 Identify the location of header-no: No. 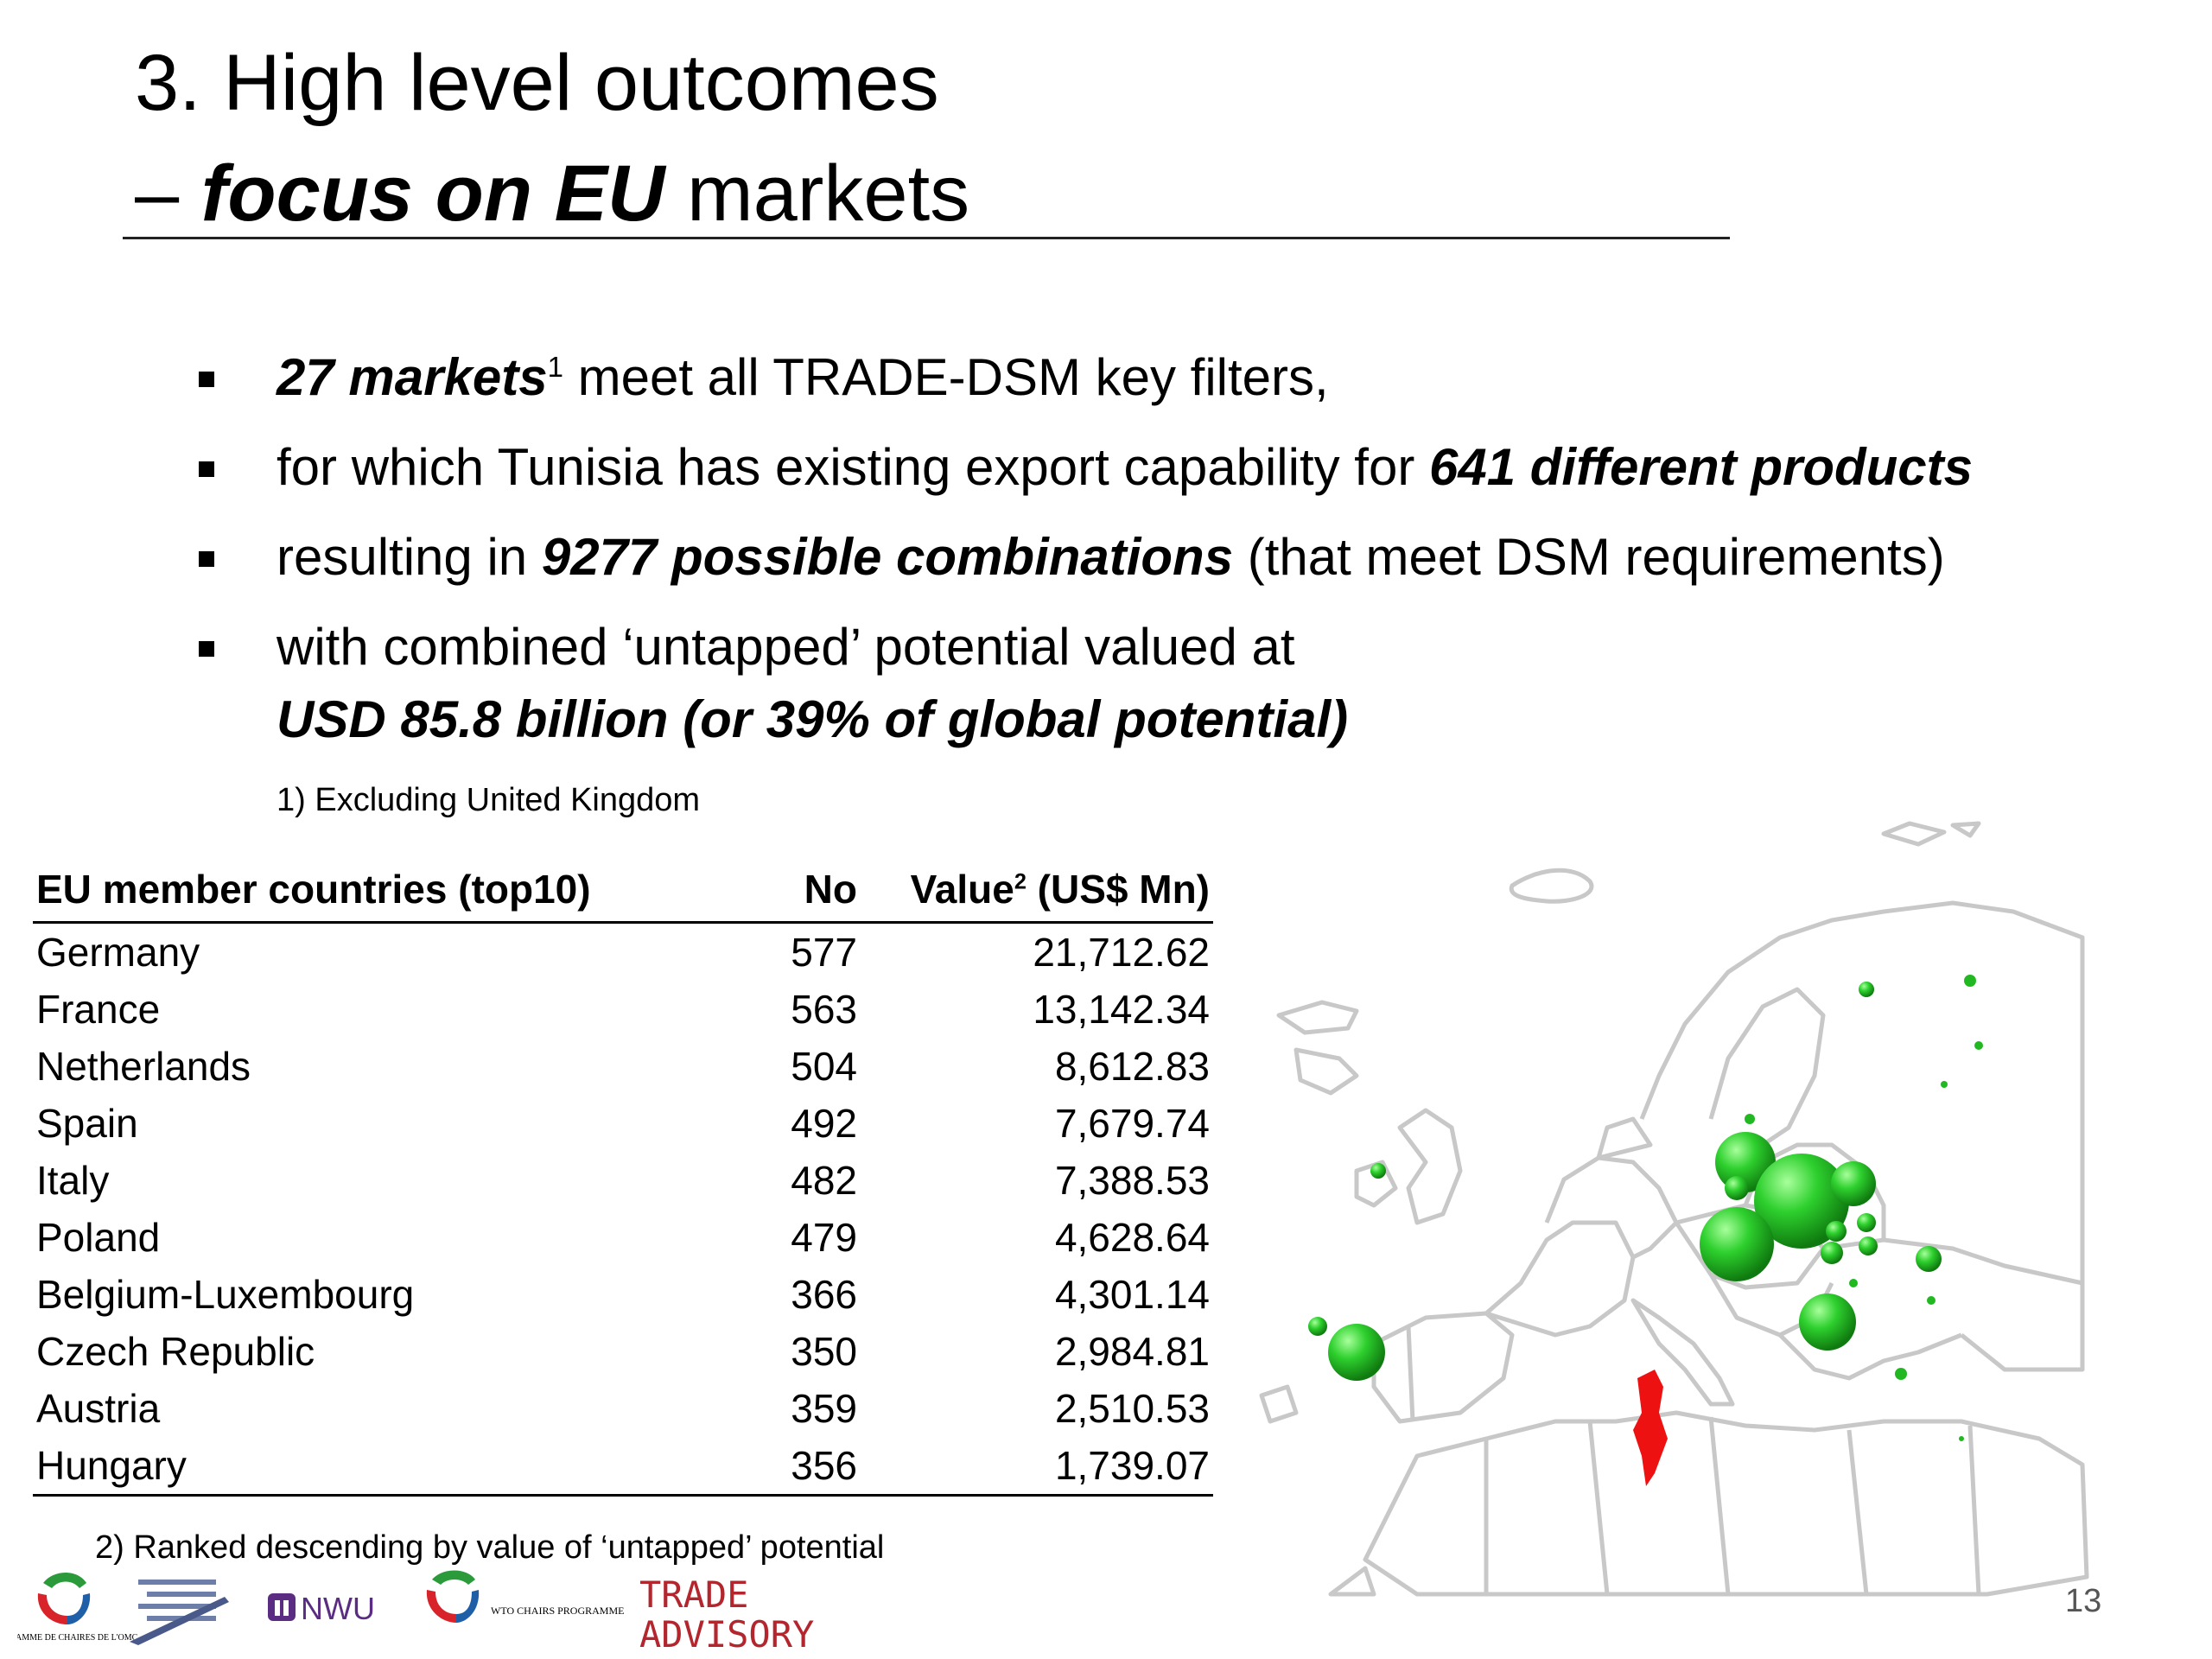
(792, 893).